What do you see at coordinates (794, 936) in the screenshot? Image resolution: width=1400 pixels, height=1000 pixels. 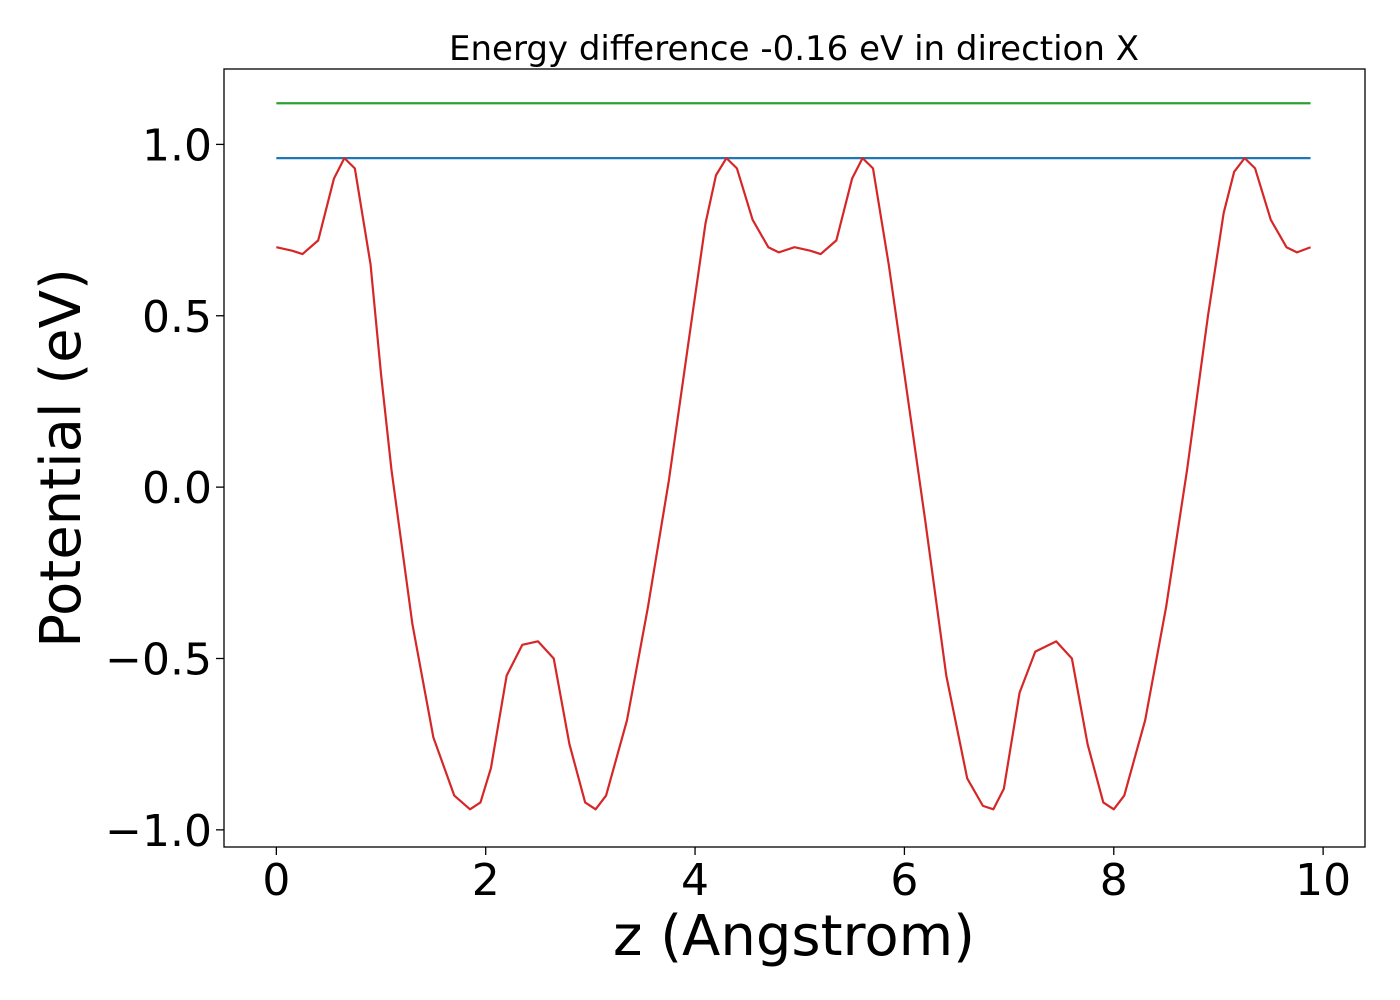 I see `x-axis-label: z (Angstrom)` at bounding box center [794, 936].